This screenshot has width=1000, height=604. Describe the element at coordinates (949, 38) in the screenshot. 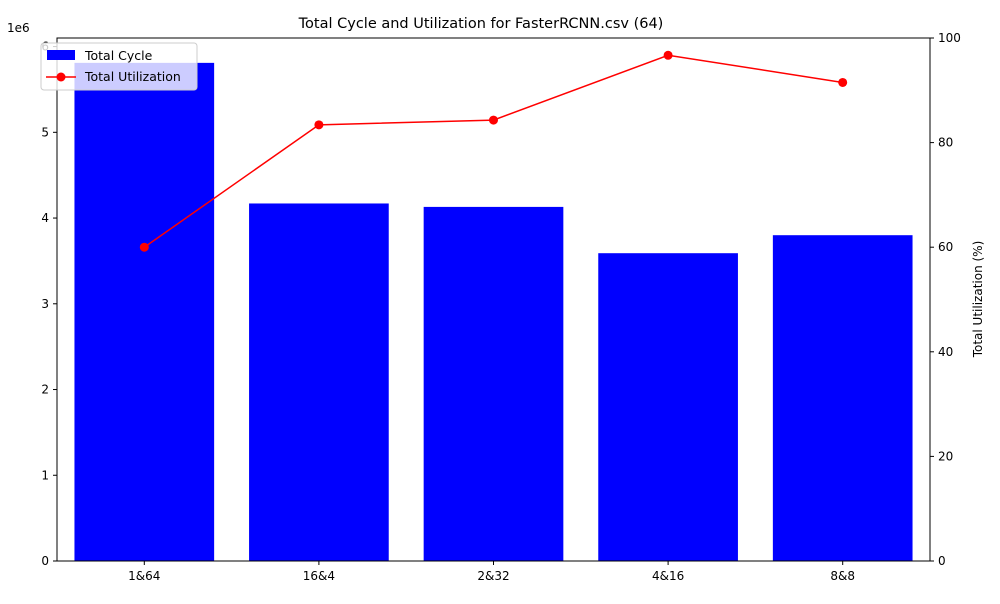

I see `y-right-tick-label: 100` at that location.